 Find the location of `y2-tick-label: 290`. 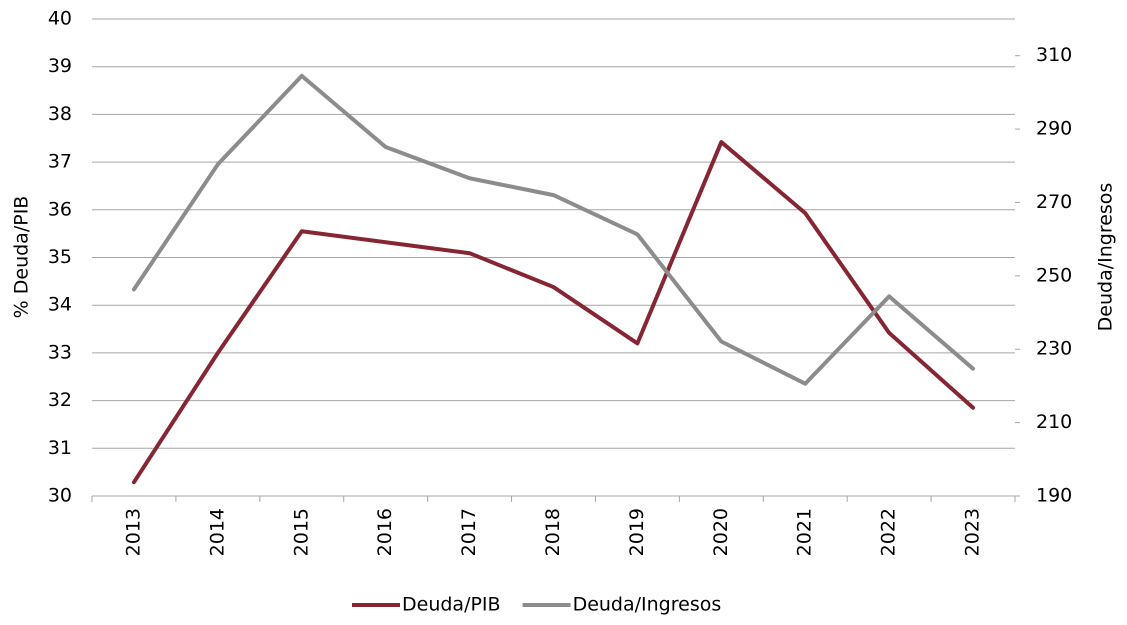

y2-tick-label: 290 is located at coordinates (1054, 129).